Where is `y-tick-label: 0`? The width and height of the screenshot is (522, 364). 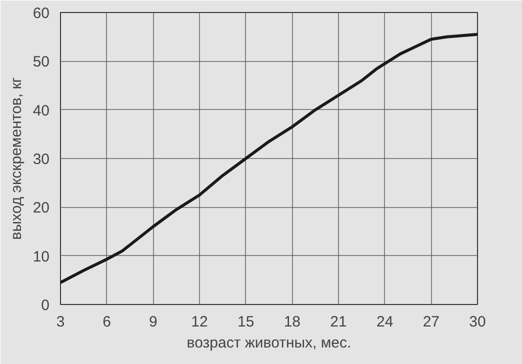
y-tick-label: 0 is located at coordinates (45, 305).